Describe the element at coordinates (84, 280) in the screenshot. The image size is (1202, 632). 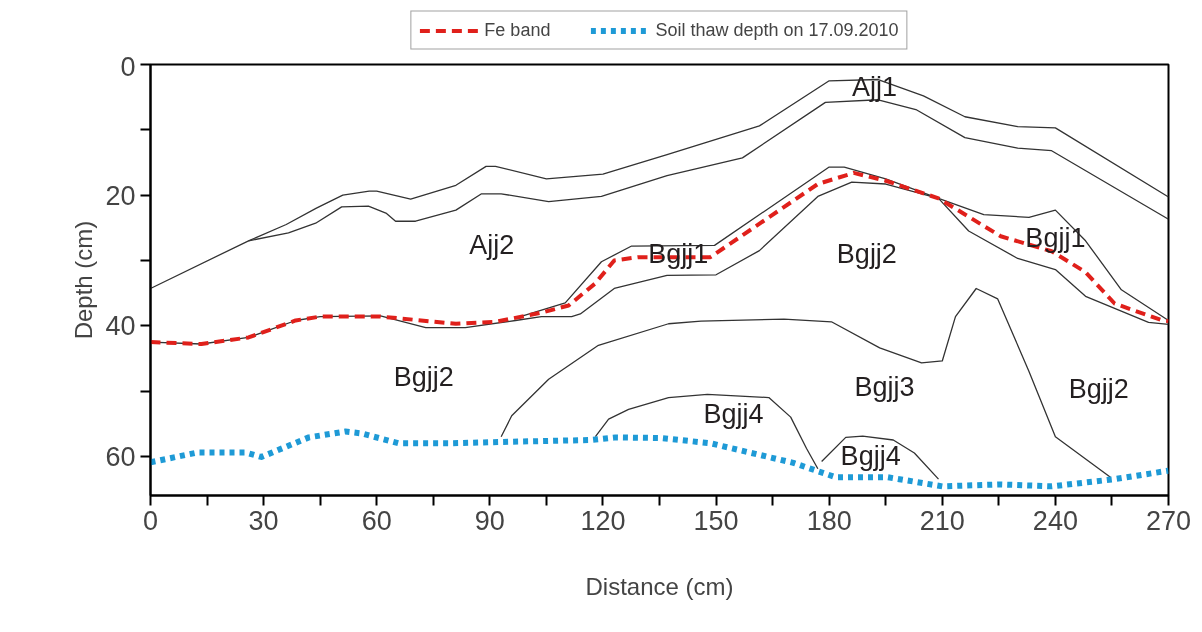
I see `y-axis-title: Depth (cm)` at that location.